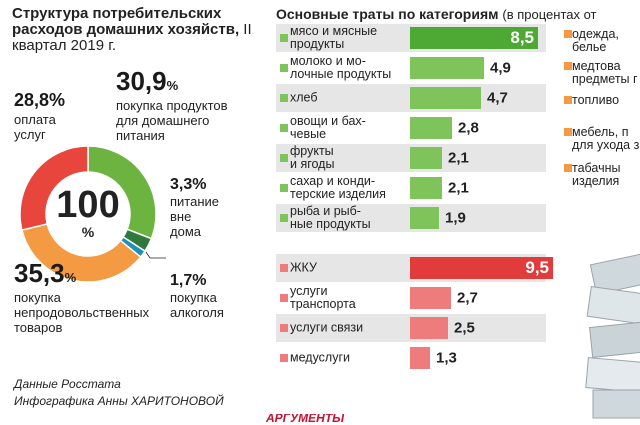  I want to click on donut-center-unit: %, so click(88, 232).